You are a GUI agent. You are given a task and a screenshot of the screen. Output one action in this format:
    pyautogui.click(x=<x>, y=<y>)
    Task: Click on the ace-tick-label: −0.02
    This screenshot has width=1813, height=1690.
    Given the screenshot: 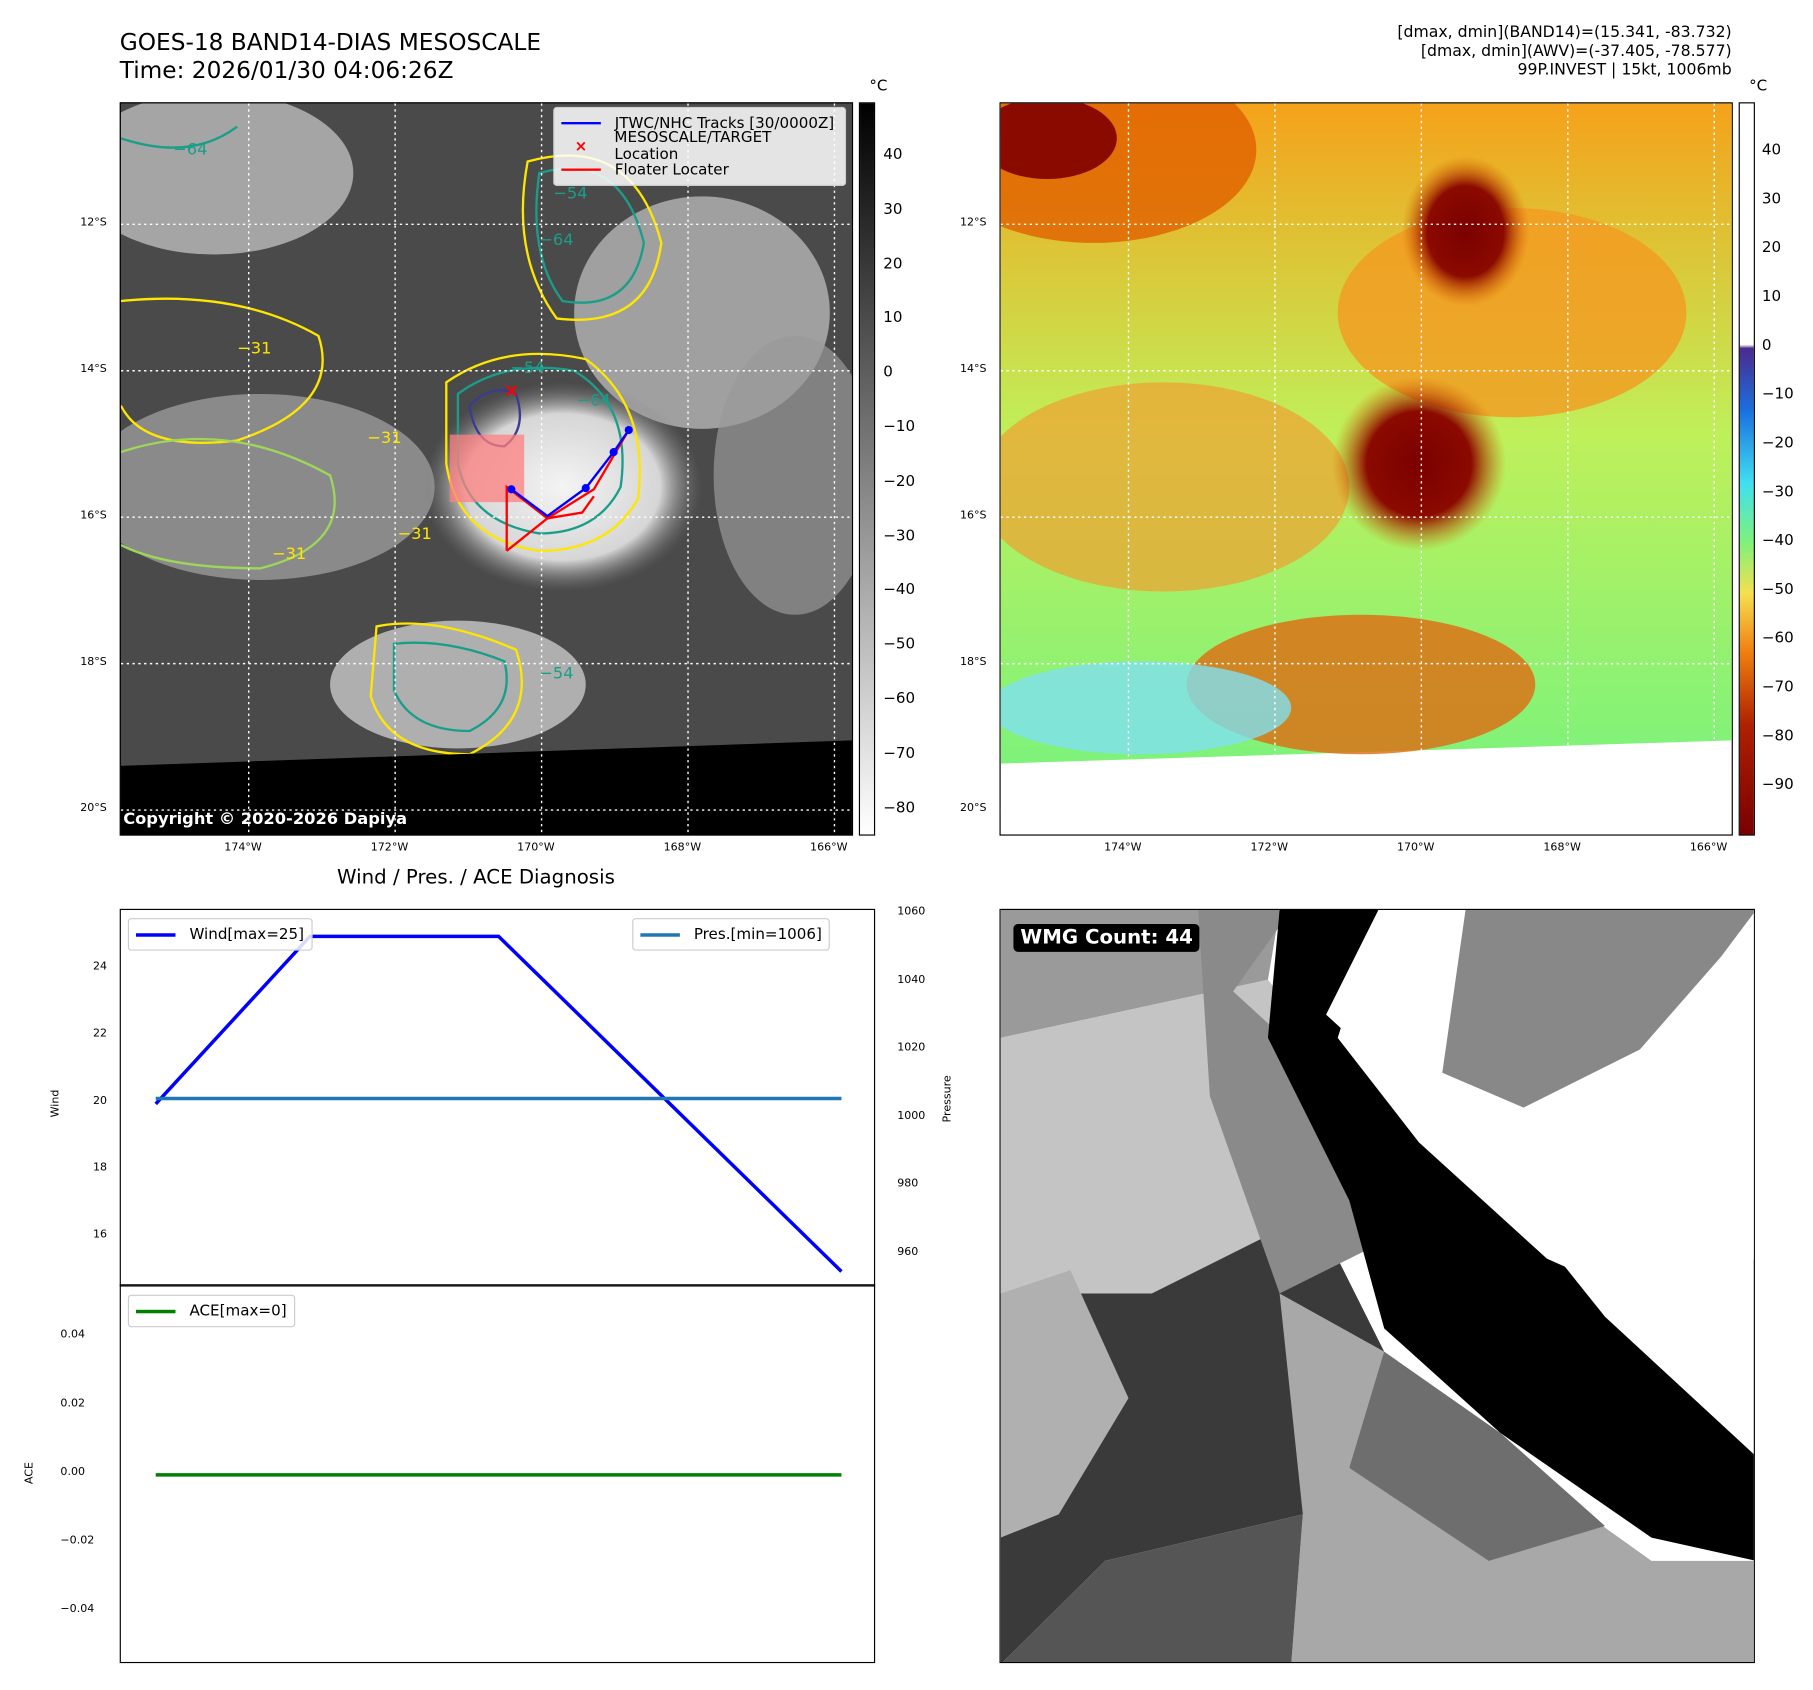 What is the action you would take?
    pyautogui.click(x=77, y=1540)
    